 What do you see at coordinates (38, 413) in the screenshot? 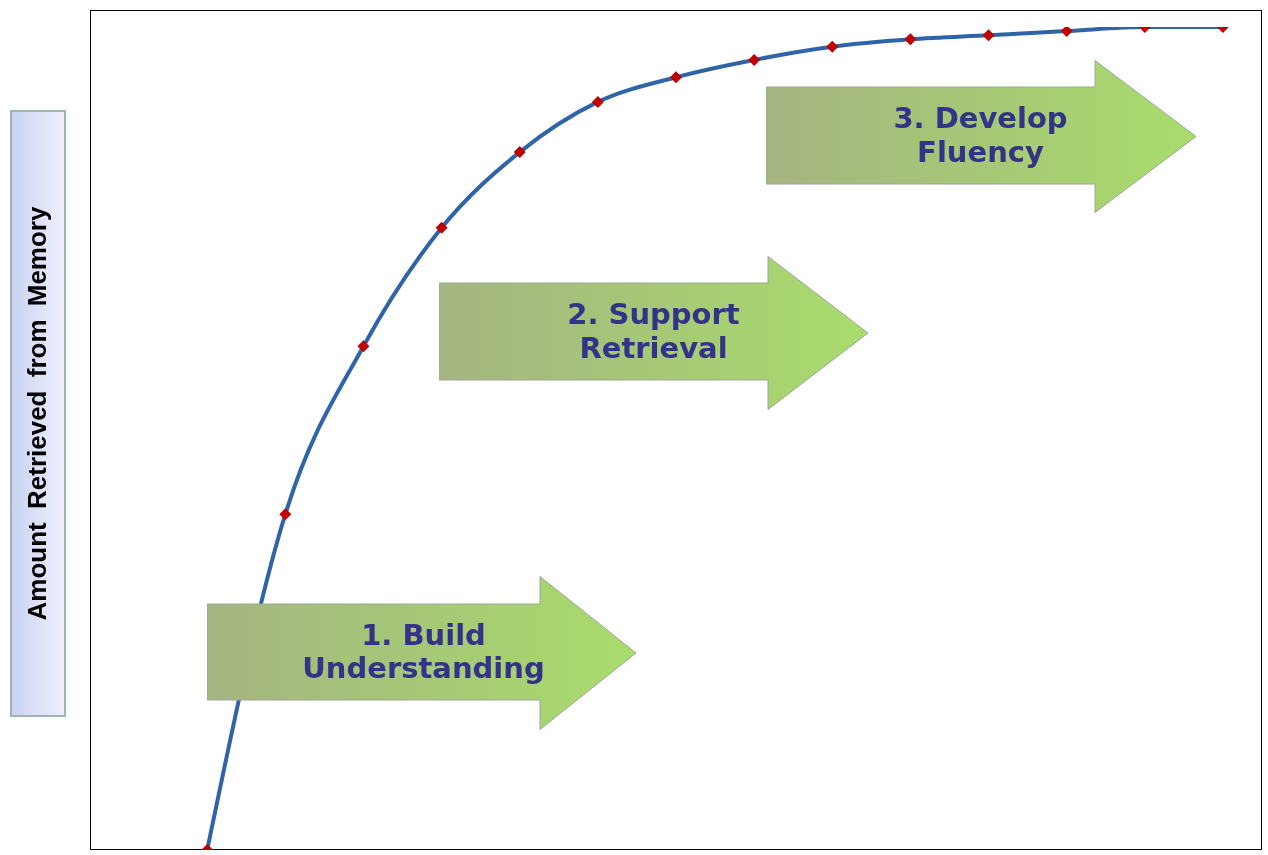
I see `y-axis-title: Amount Retrieved from Memory` at bounding box center [38, 413].